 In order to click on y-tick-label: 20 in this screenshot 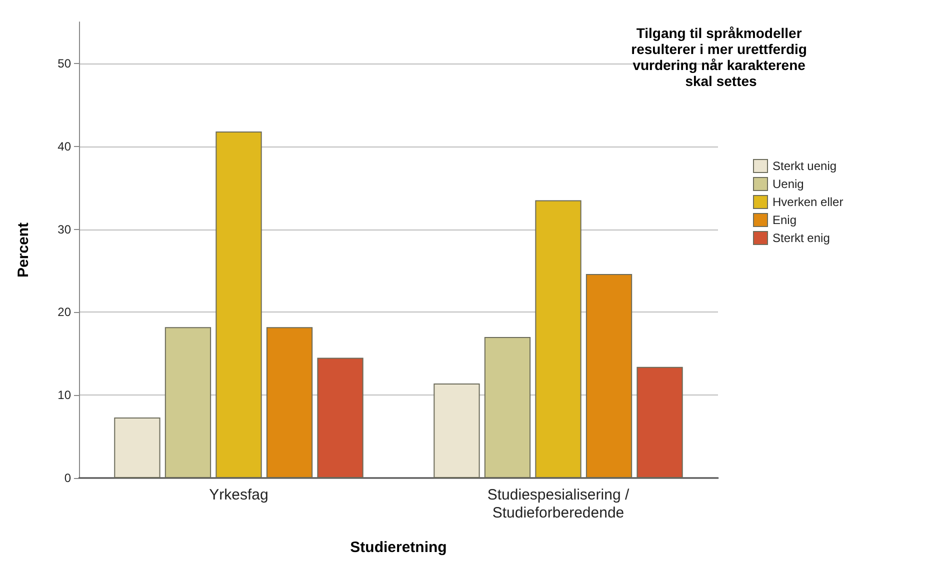, I will do `click(65, 312)`.